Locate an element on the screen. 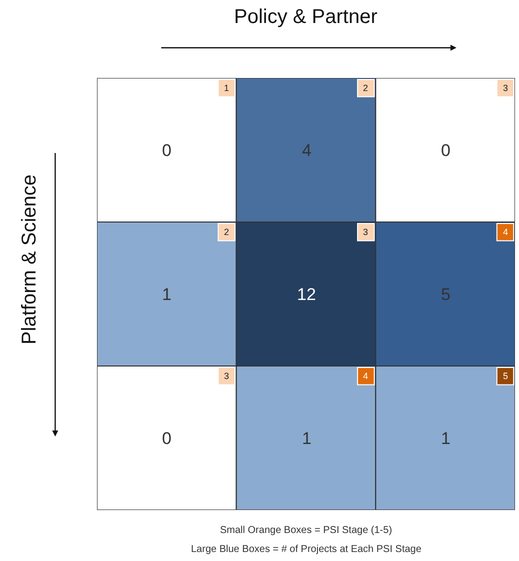 Image resolution: width=519 pixels, height=561 pixels. annotation: 5 is located at coordinates (505, 376).